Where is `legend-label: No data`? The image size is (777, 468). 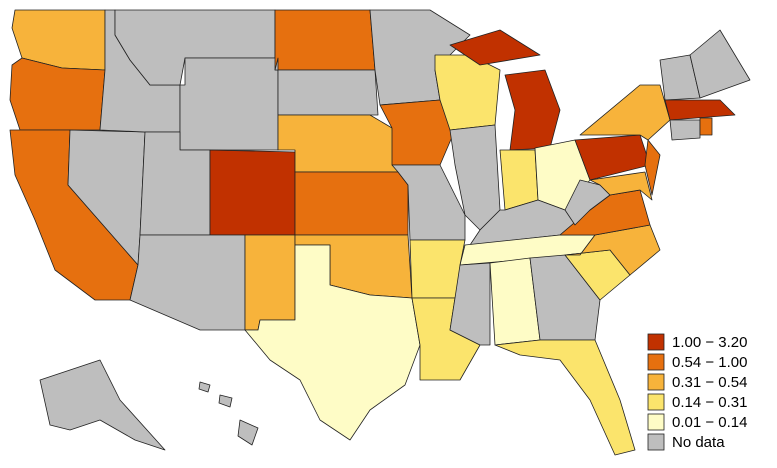
legend-label: No data is located at coordinates (698, 442).